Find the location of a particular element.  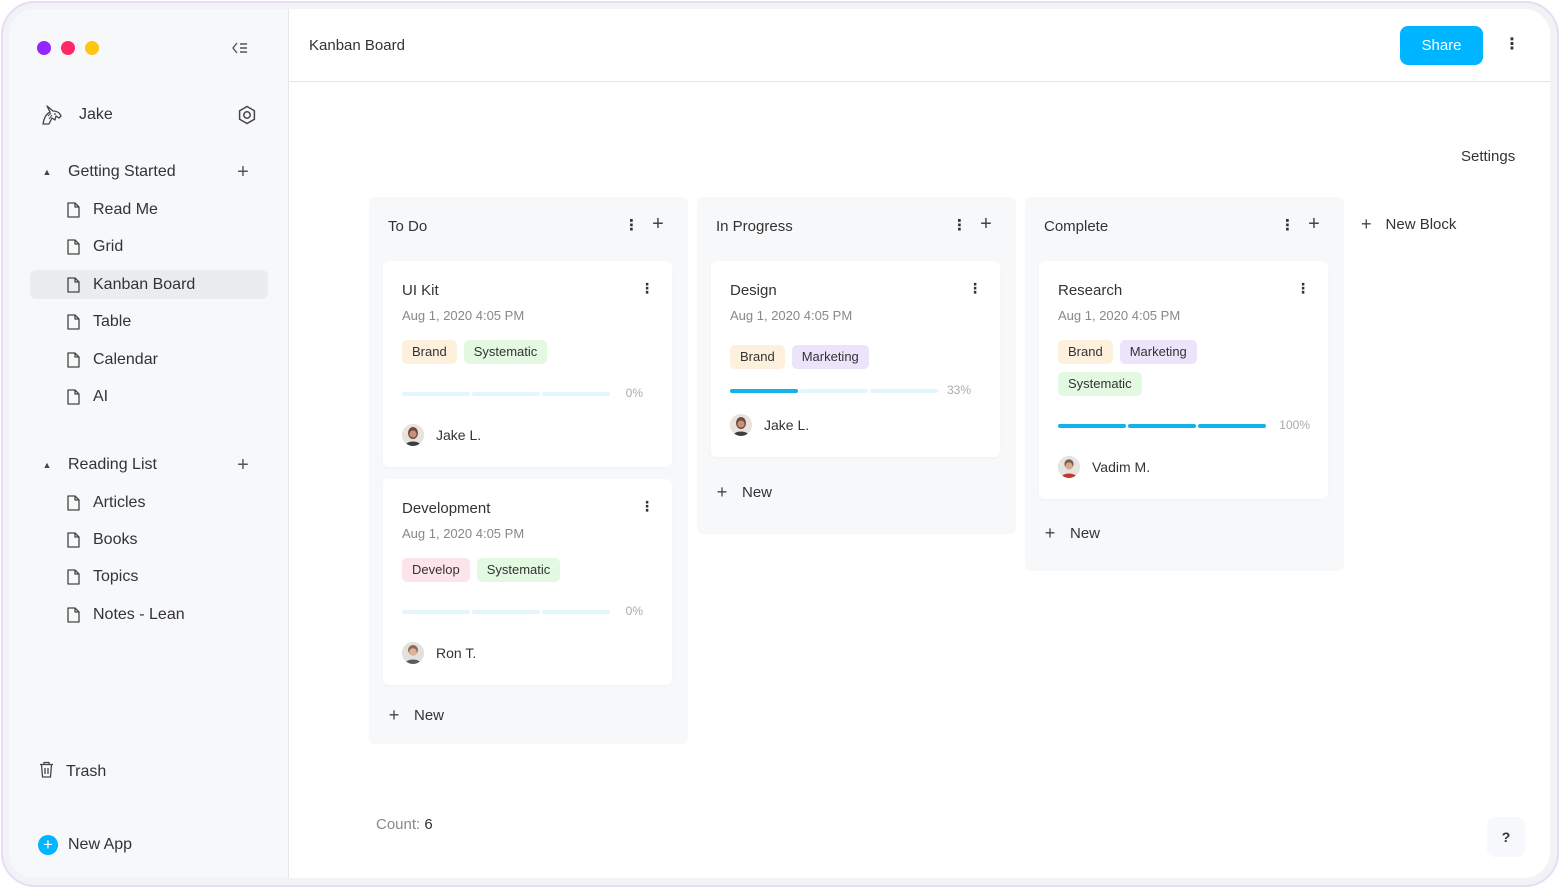

assignee-name: Jake L. is located at coordinates (459, 435).